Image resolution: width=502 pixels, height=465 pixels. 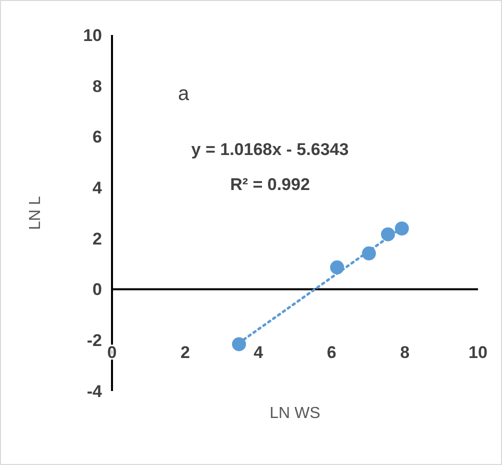 What do you see at coordinates (185, 352) in the screenshot?
I see `x-tick-label: 2` at bounding box center [185, 352].